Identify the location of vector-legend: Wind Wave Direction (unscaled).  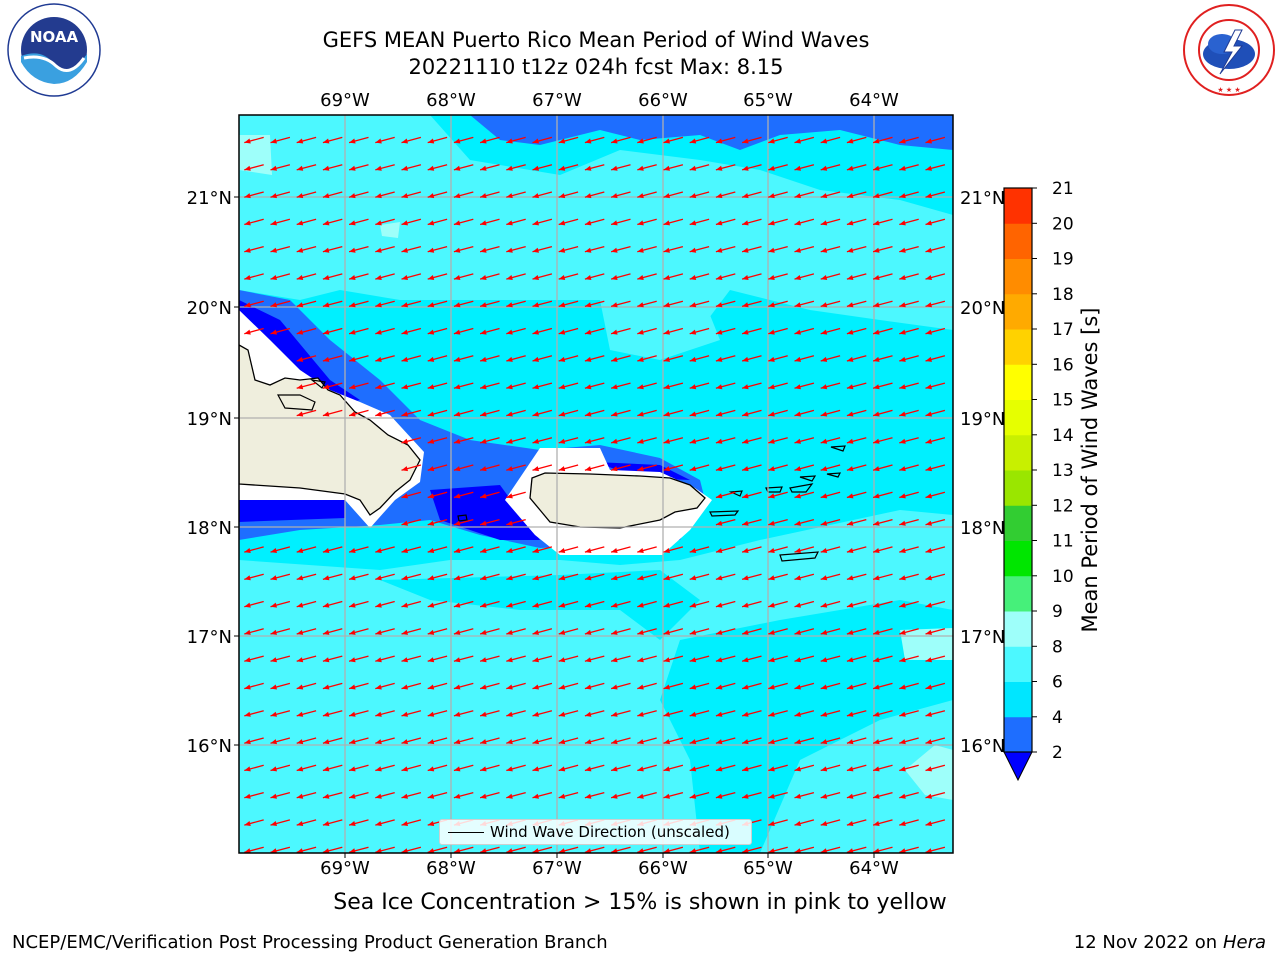
(595, 832).